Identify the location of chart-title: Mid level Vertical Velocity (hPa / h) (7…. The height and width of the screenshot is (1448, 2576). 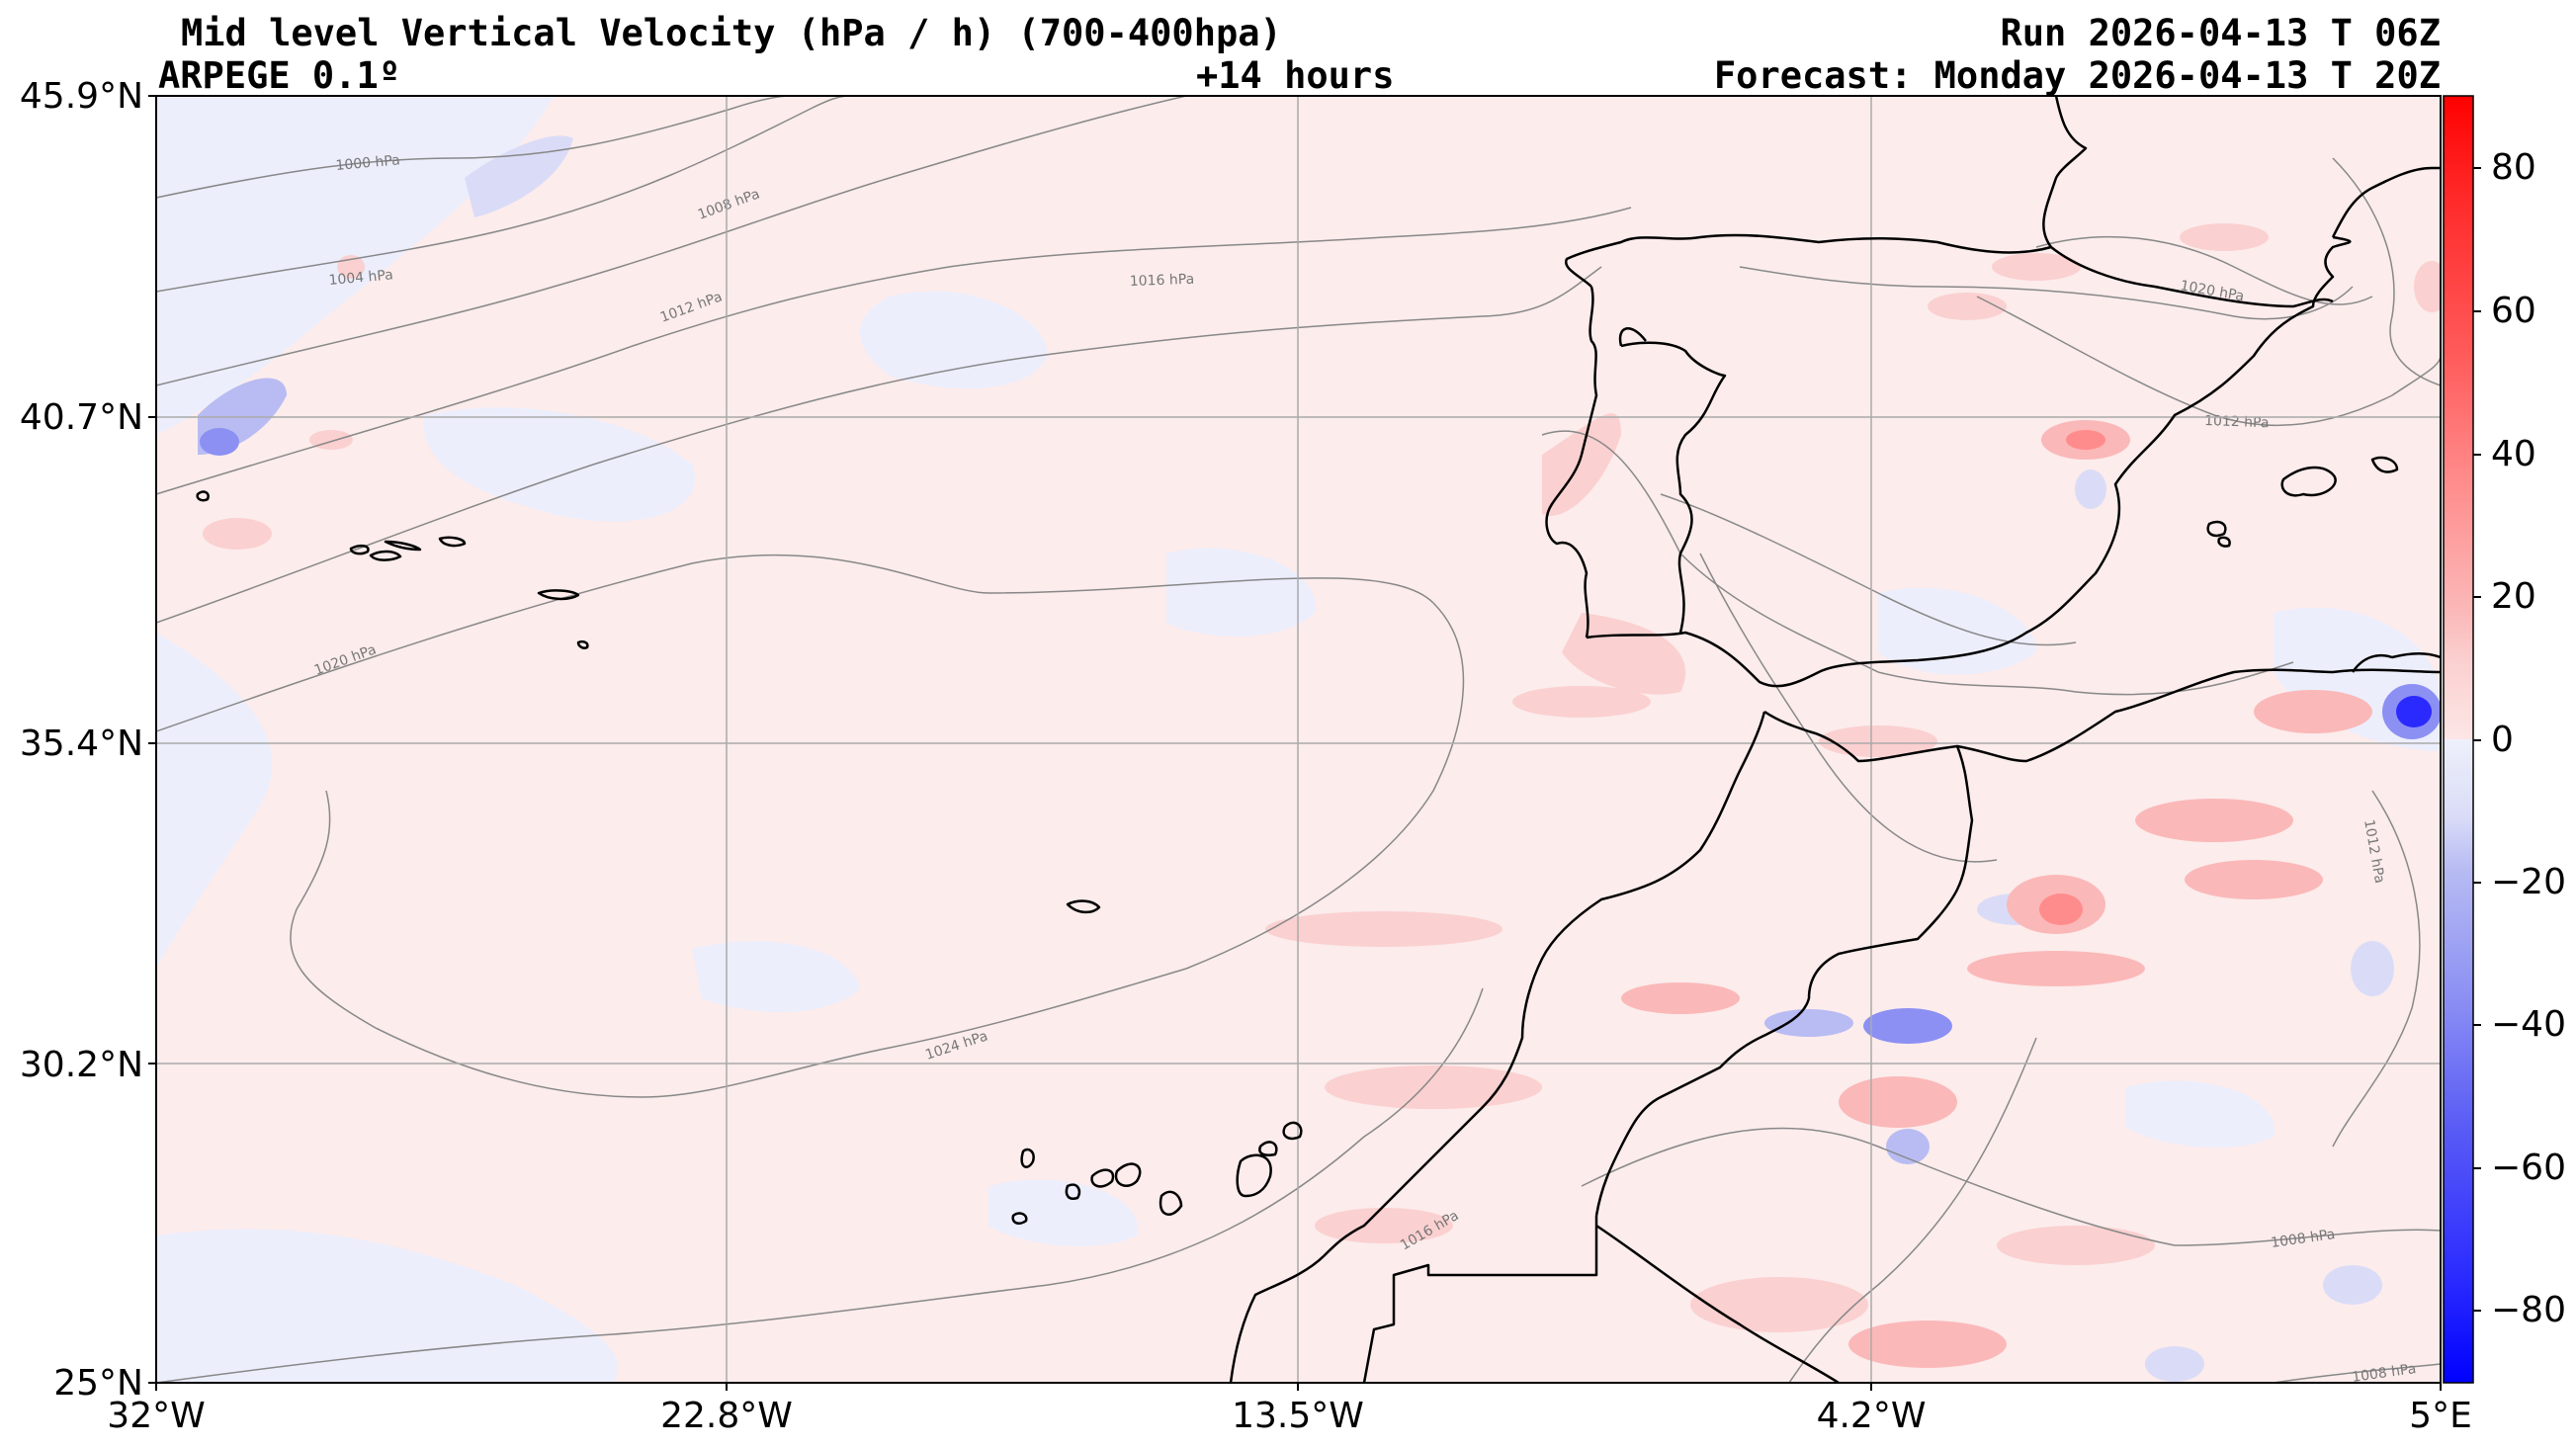
(731, 33).